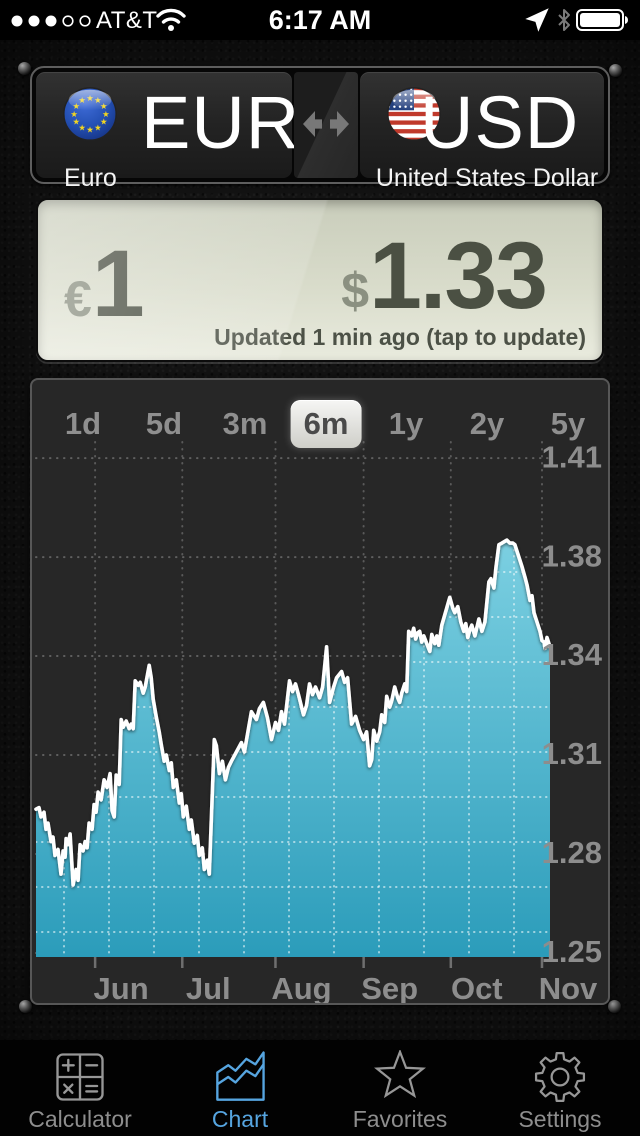 The height and width of the screenshot is (1136, 640). I want to click on range-tab-1y: 1y, so click(406, 423).